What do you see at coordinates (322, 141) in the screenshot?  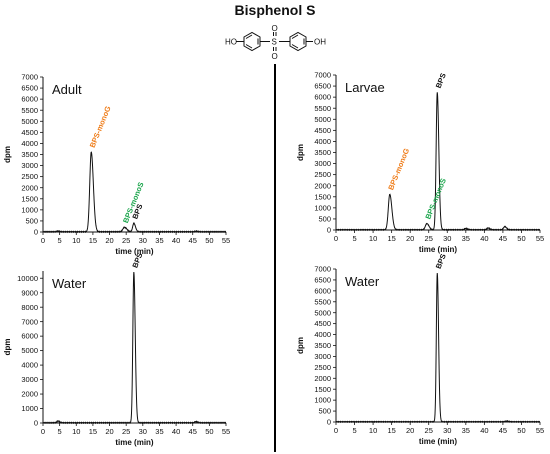 I see `y-tick-label: 4000` at bounding box center [322, 141].